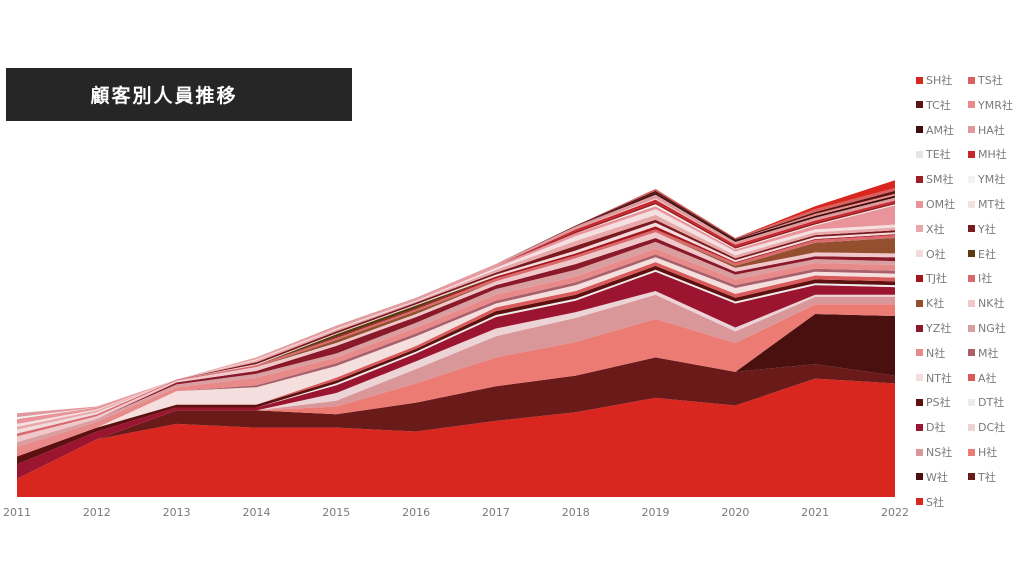 This screenshot has height=576, width=1024. I want to click on legend-item: TE社, so click(933, 154).